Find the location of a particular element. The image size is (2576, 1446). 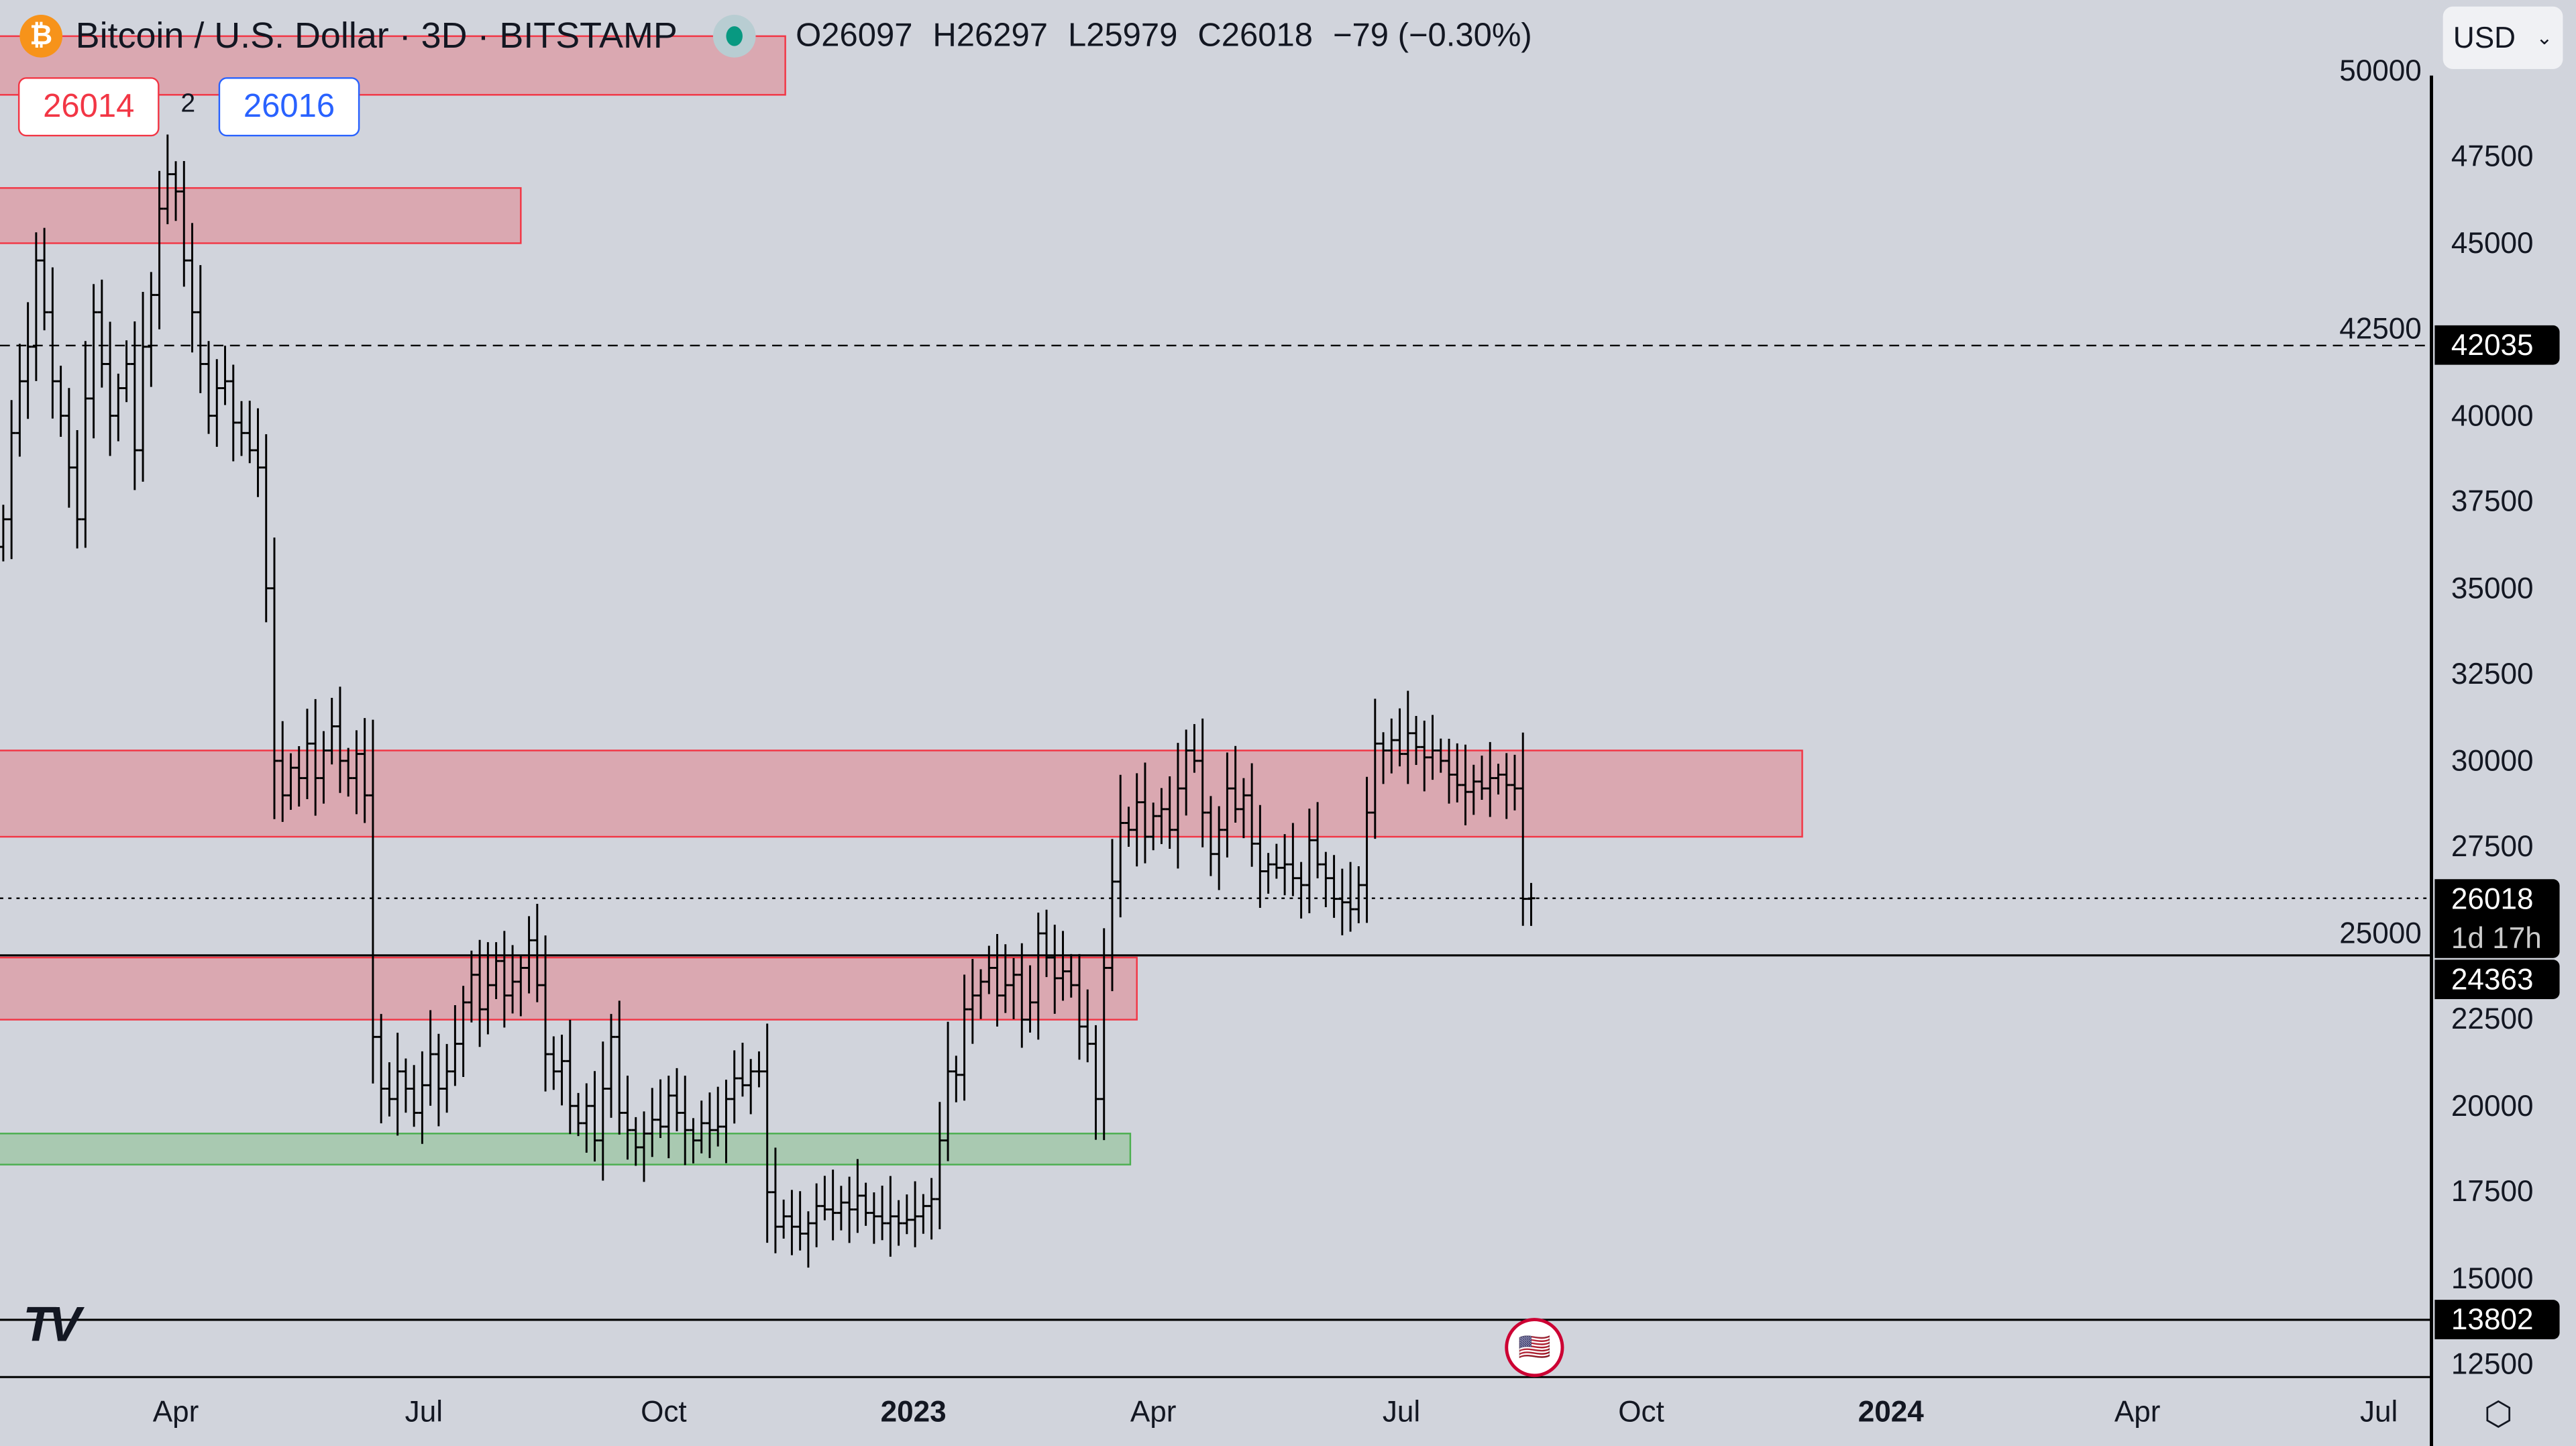

chevron-down-icon: ⌄ is located at coordinates (2544, 38).